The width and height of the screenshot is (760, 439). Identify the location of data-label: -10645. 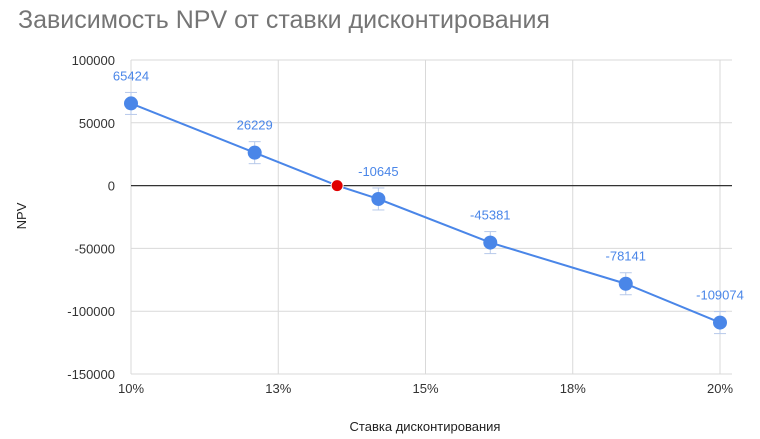
(378, 171).